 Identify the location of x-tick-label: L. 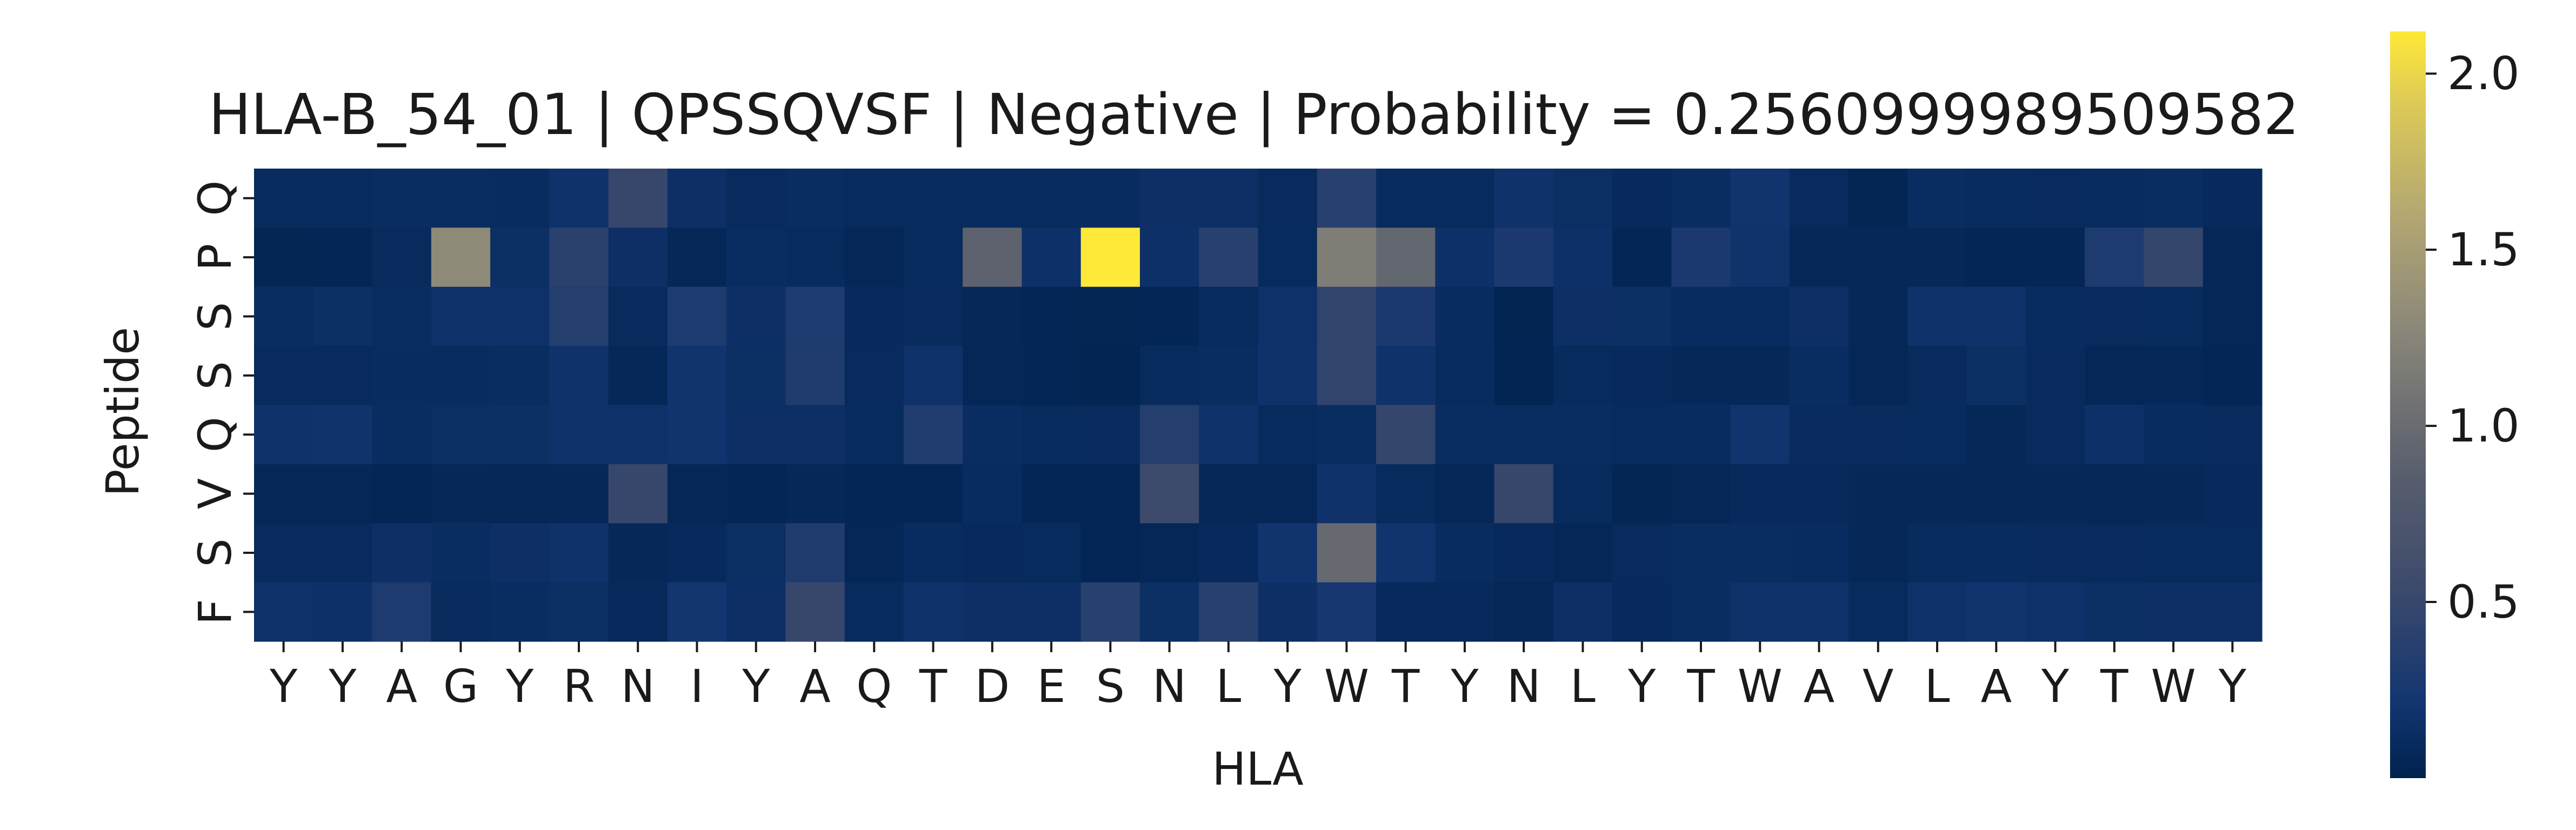
(1228, 686).